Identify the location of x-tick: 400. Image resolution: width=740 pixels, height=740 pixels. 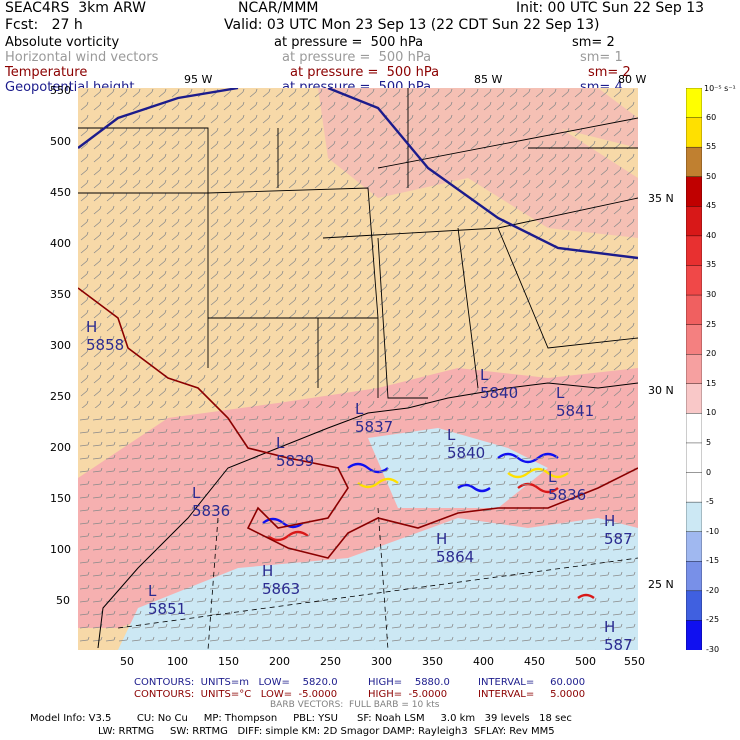
(483, 661).